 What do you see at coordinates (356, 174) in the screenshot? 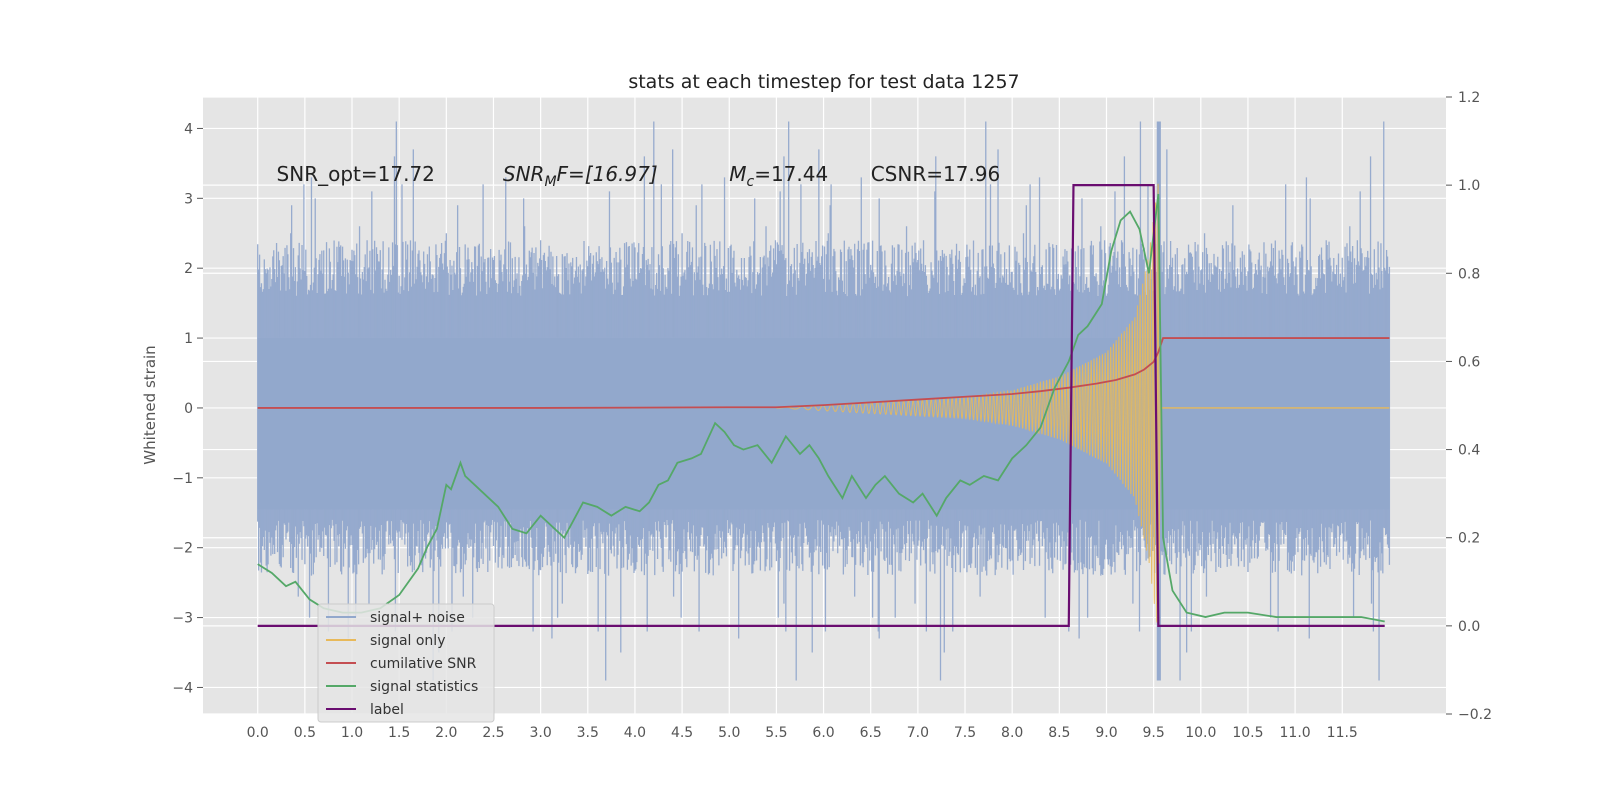
I see `annotation-0: SNR_opt=17.72` at bounding box center [356, 174].